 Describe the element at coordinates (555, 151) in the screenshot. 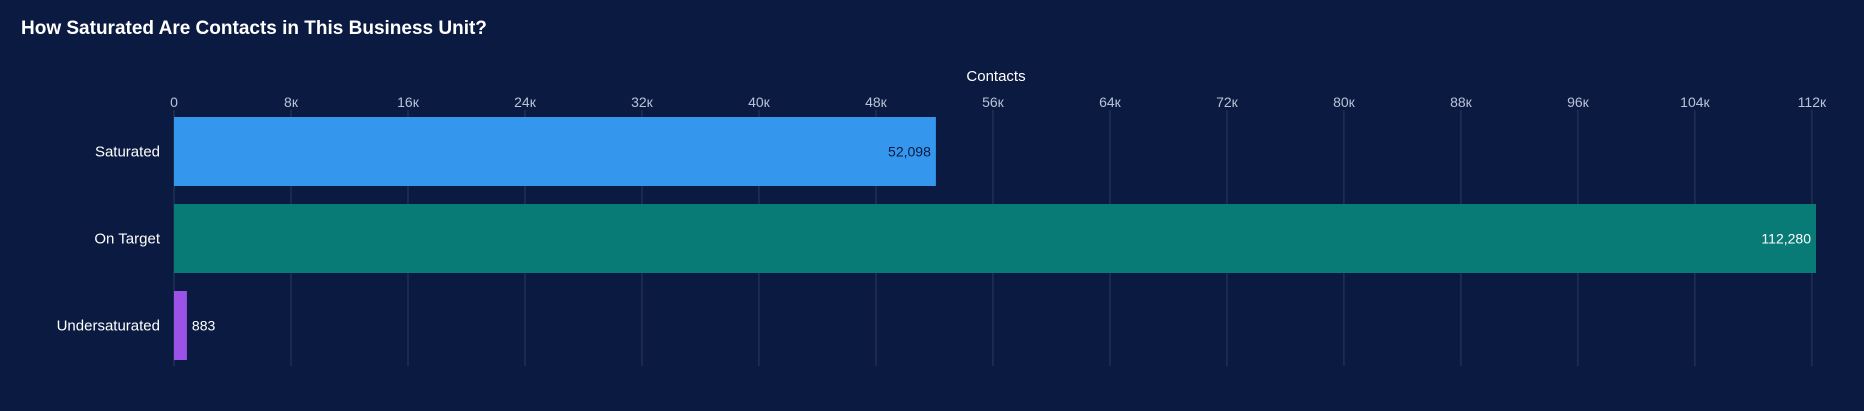

I see `bar-saturated` at that location.